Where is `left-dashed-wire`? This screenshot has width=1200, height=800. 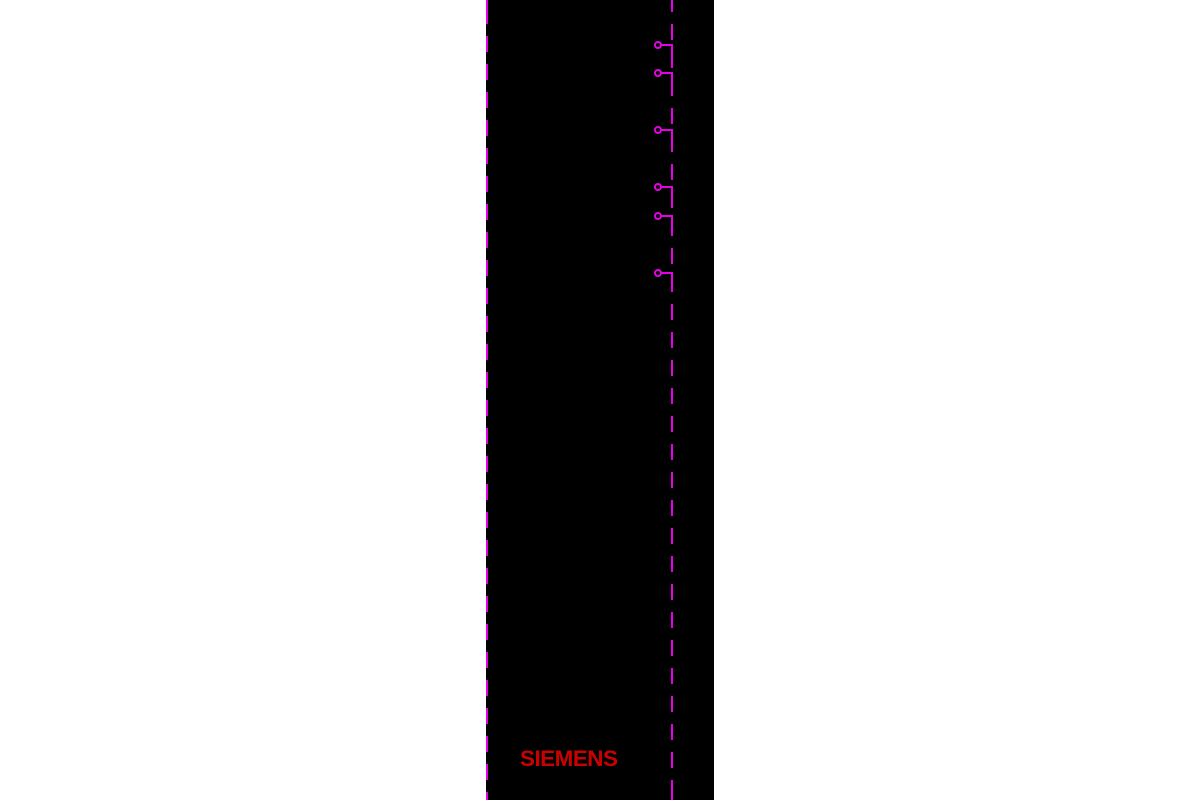
left-dashed-wire is located at coordinates (487, 400).